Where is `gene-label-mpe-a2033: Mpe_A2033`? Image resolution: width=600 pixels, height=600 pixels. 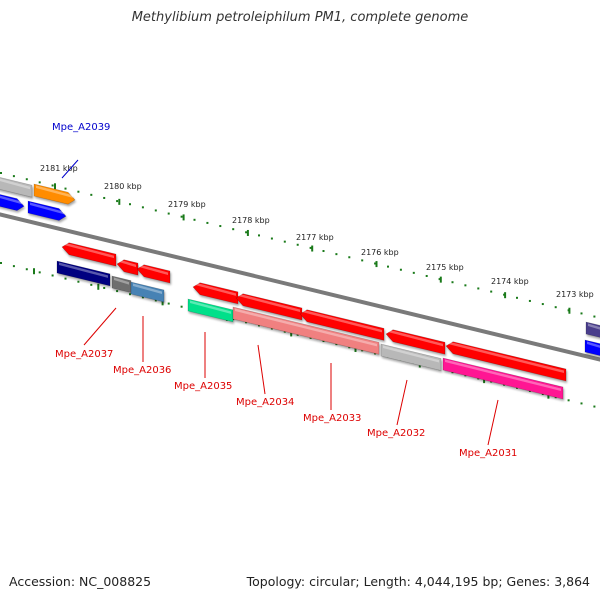
gene-label-mpe-a2033: Mpe_A2033 is located at coordinates (332, 418).